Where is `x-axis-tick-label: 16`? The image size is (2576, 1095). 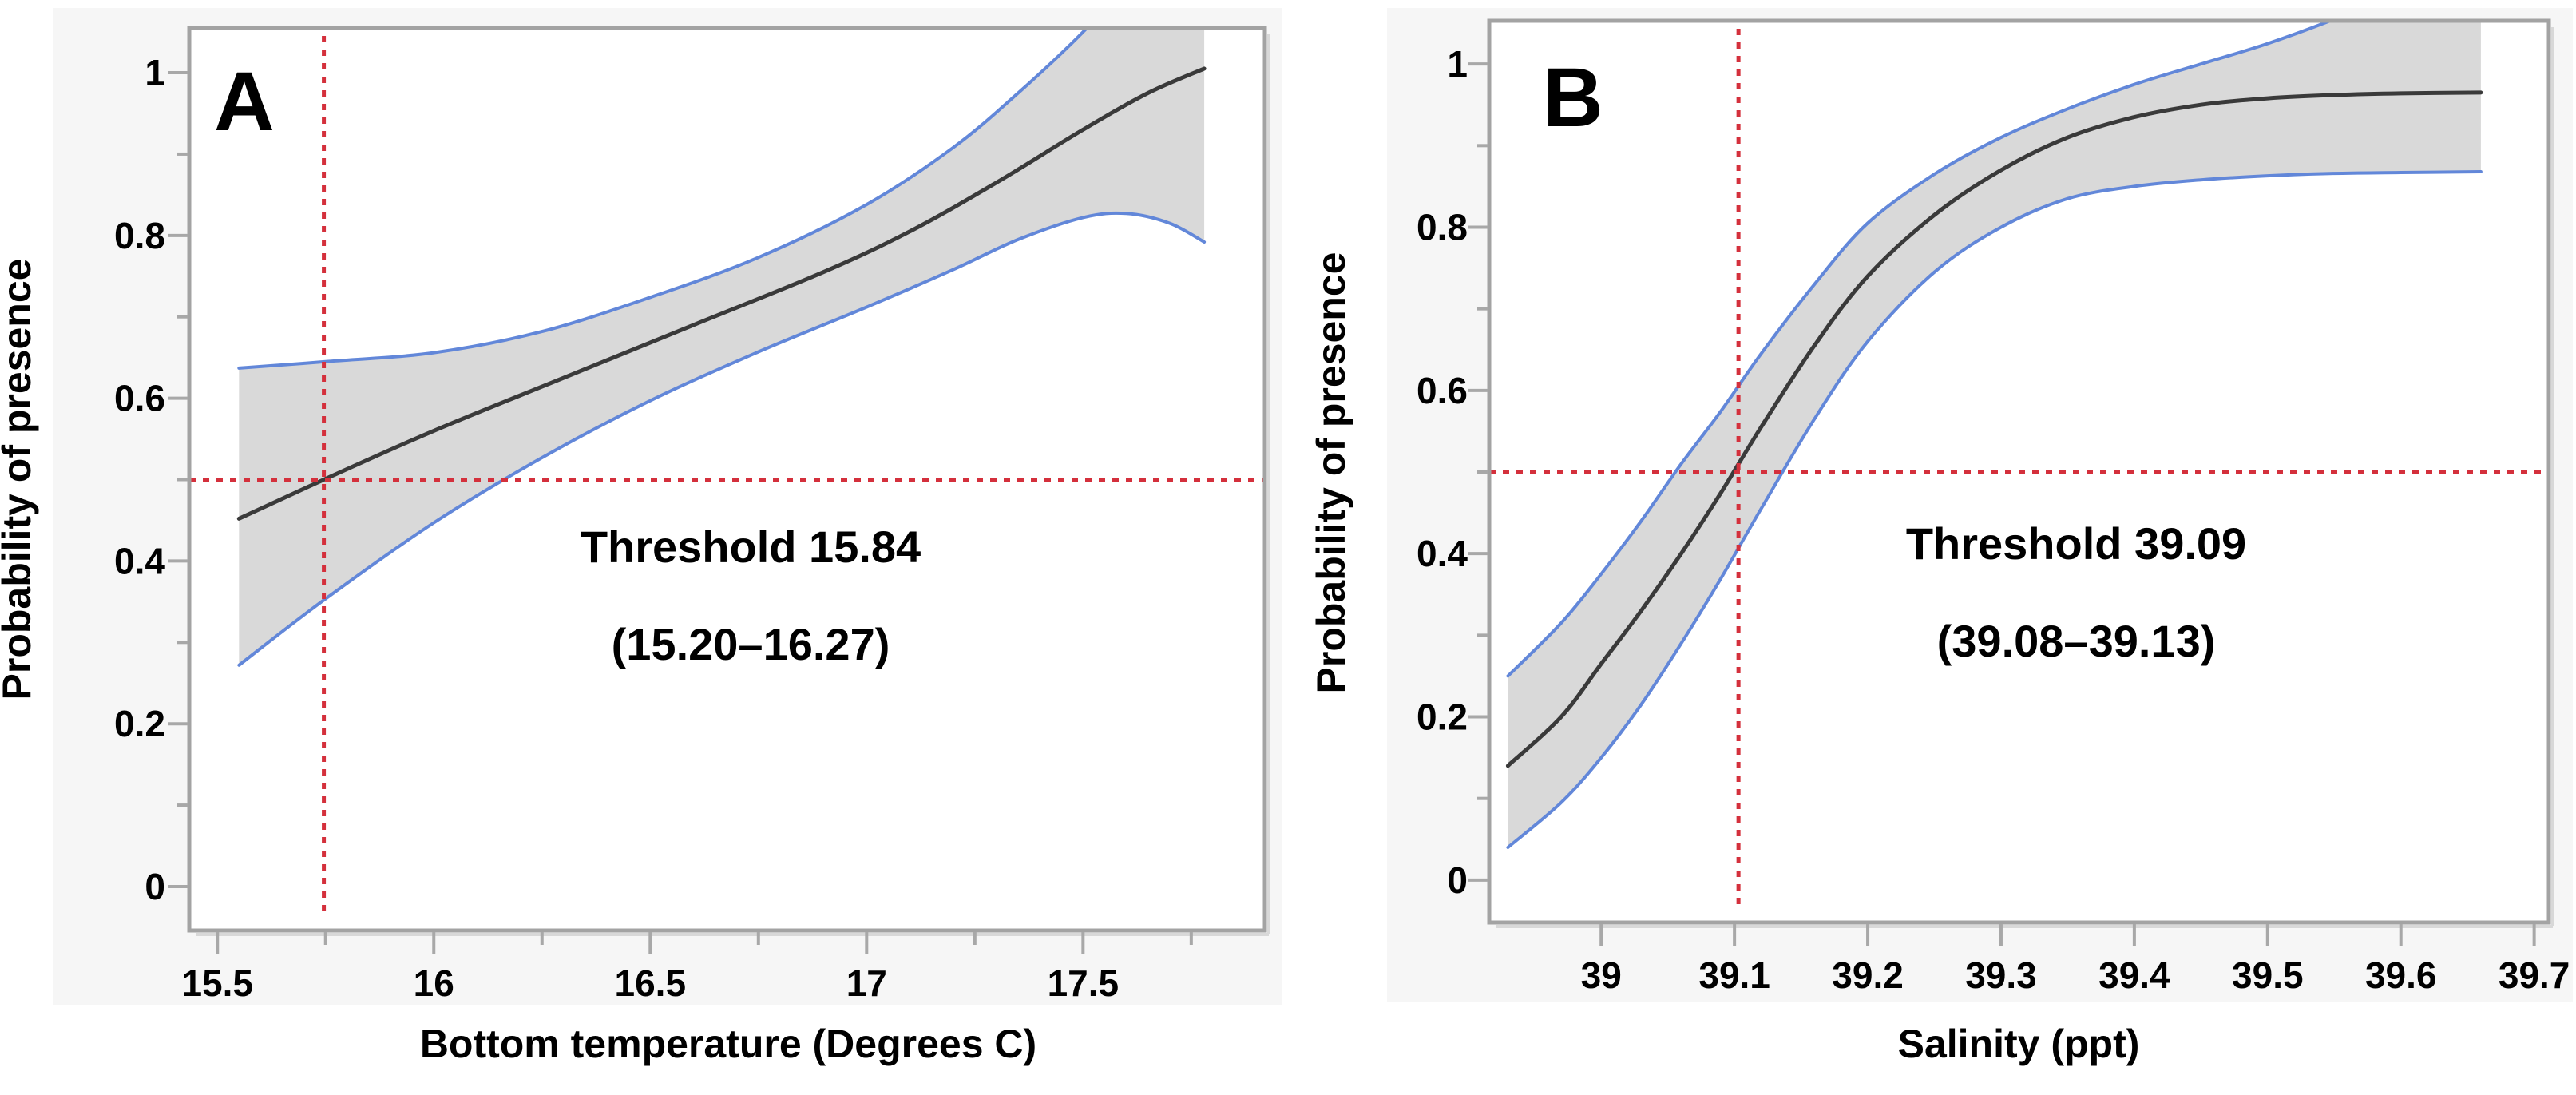 x-axis-tick-label: 16 is located at coordinates (434, 983).